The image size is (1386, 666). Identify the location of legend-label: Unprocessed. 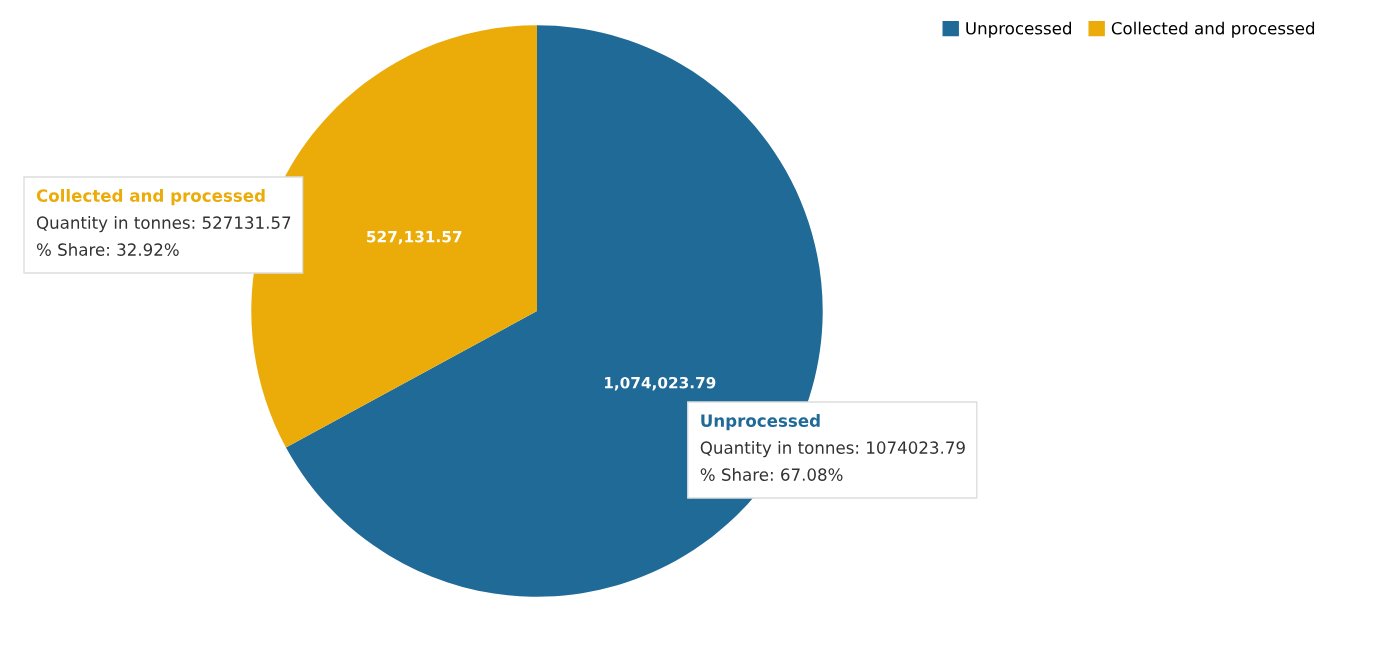
(1018, 29).